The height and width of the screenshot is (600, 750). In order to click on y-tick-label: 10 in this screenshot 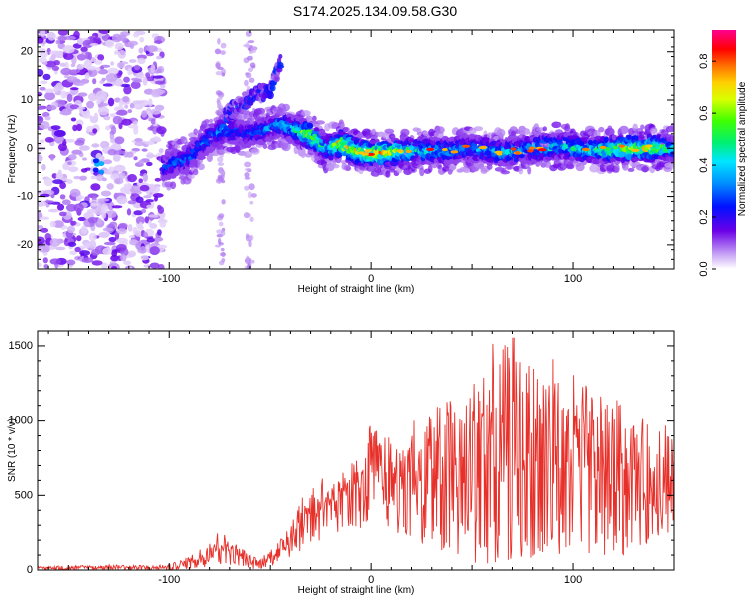, I will do `click(27, 100)`.